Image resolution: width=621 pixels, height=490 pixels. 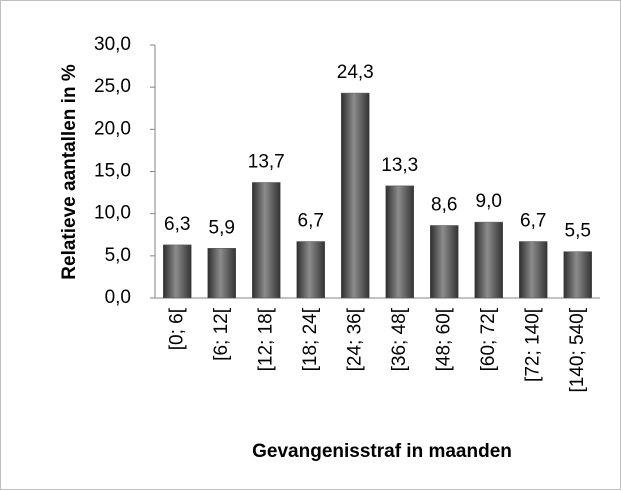 What do you see at coordinates (177, 224) in the screenshot?
I see `value-label: 6,3` at bounding box center [177, 224].